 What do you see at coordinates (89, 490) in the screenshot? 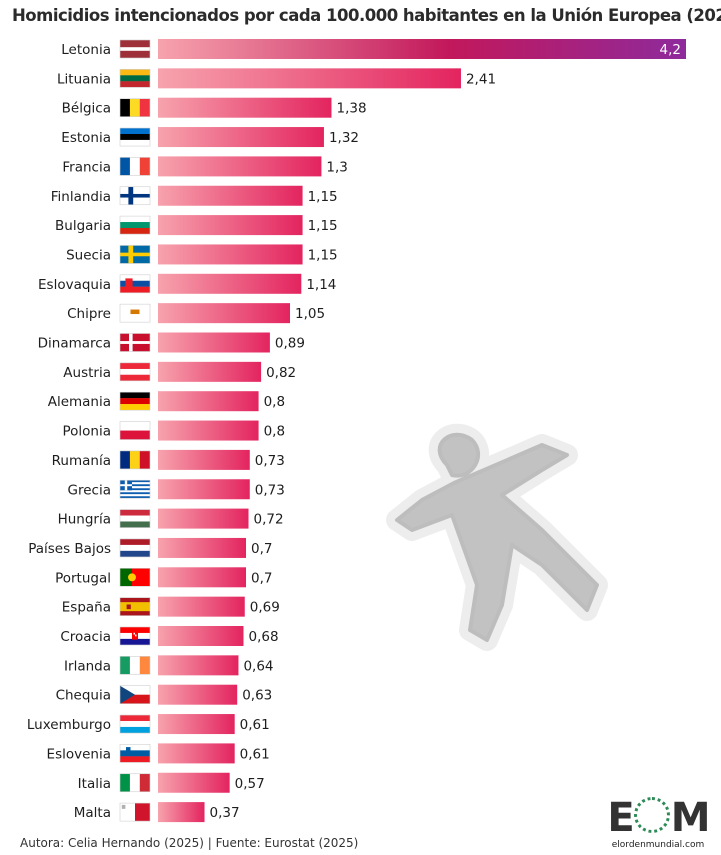
I see `country-label: Grecia` at bounding box center [89, 490].